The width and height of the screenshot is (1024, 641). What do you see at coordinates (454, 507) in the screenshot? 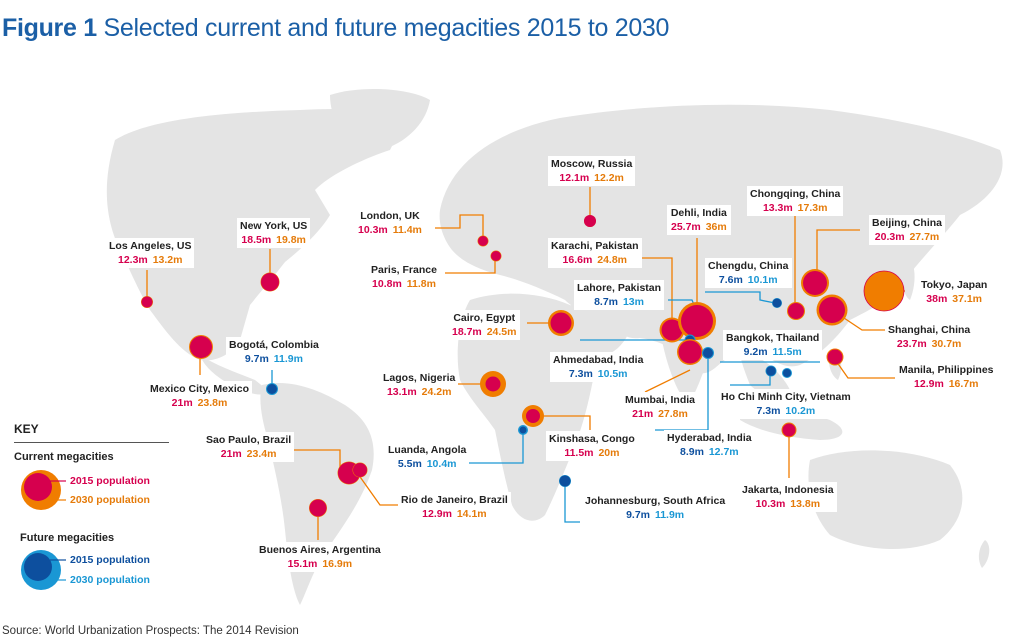
I see `label-rio: Rio de Janeiro, Brazil 12.9m 14.1m` at bounding box center [454, 507].